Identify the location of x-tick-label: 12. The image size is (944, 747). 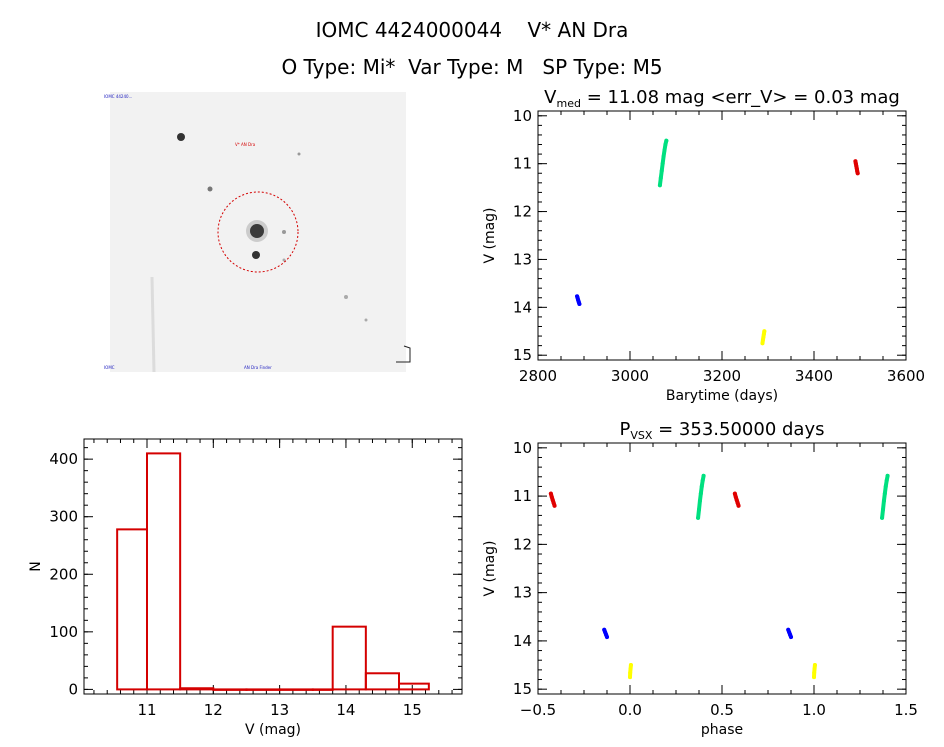
(213, 710).